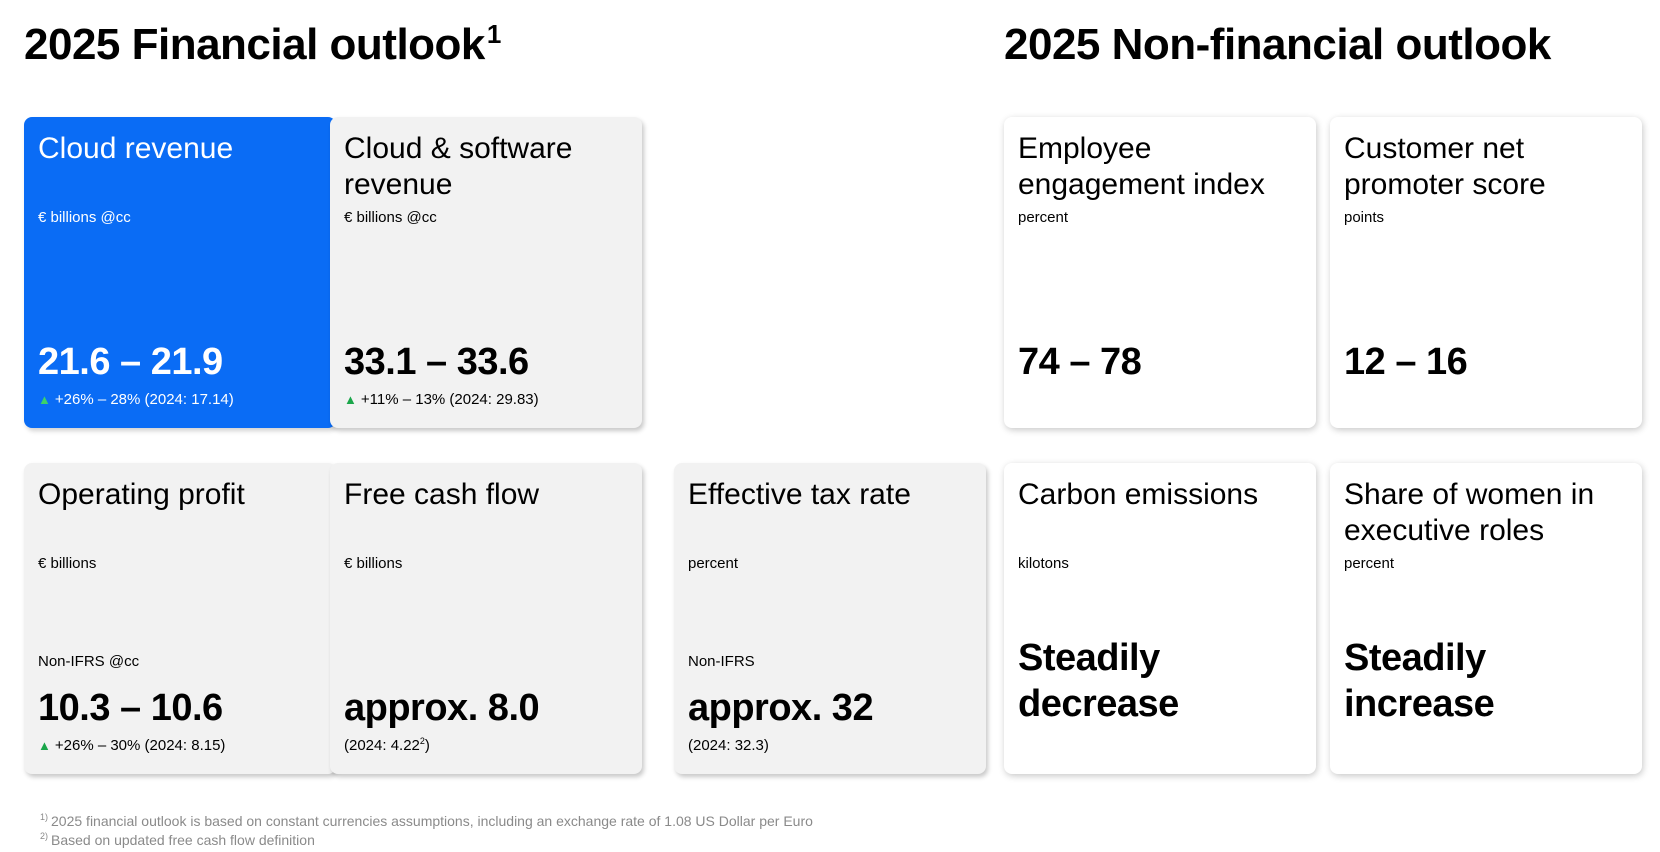  Describe the element at coordinates (89, 661) in the screenshot. I see `card-sublabel: Non-IFRS @cc` at that location.